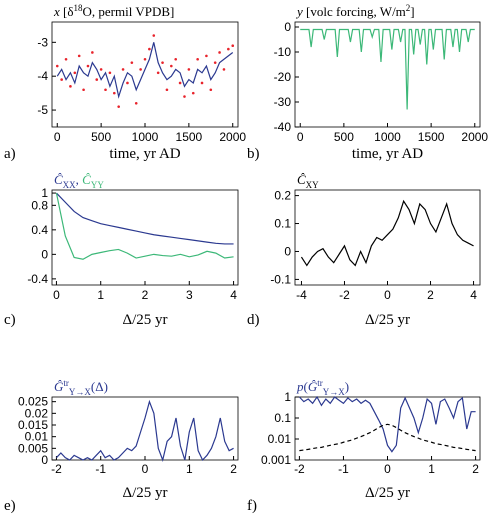  What do you see at coordinates (33, 402) in the screenshot?
I see `y-tick-label: 0.025` at bounding box center [33, 402].